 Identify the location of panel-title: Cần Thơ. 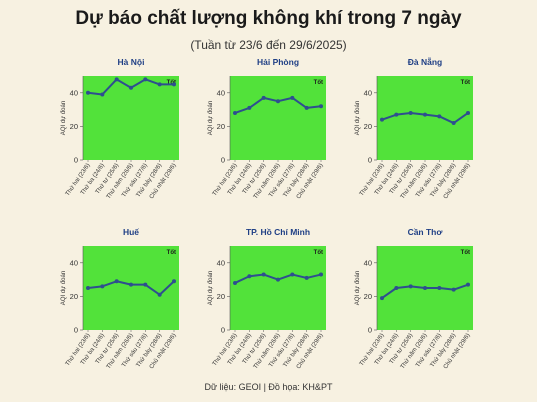
(426, 232).